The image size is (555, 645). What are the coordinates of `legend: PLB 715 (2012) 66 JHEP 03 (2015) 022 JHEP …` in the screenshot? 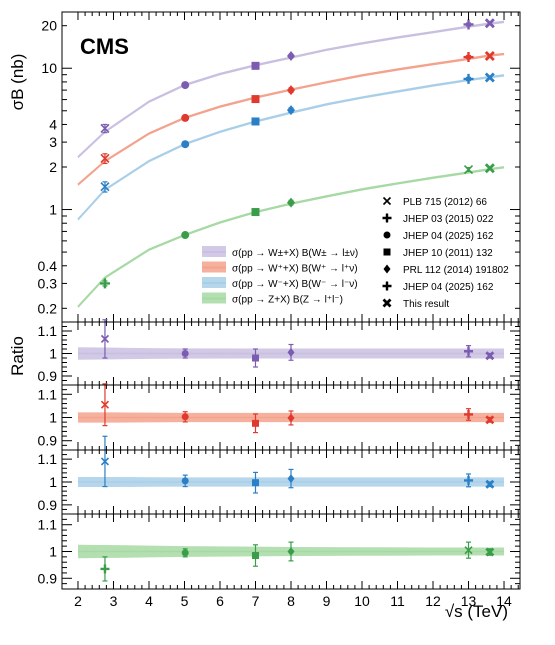 It's located at (355, 253).